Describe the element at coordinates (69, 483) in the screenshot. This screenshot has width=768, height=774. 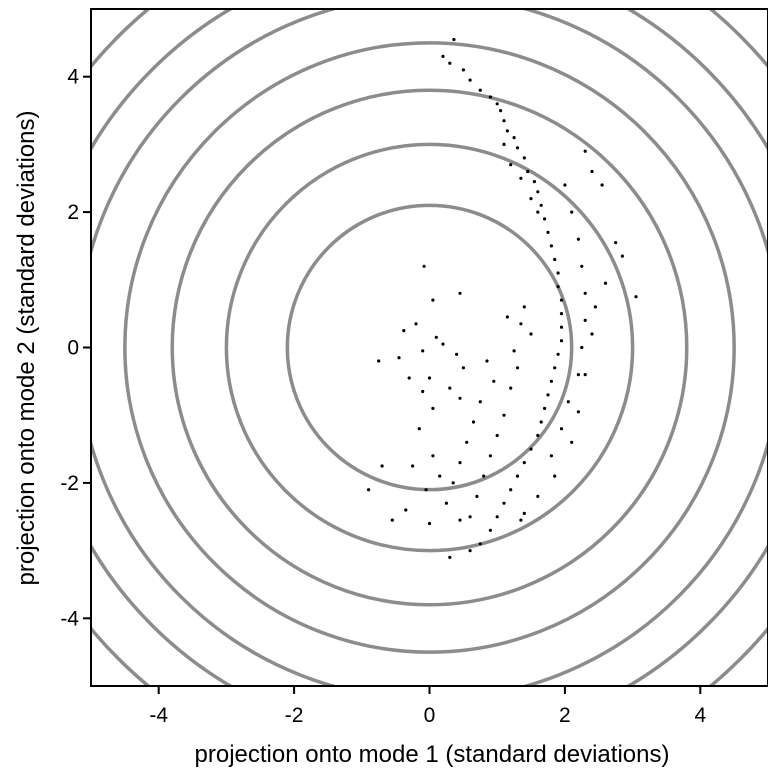
I see `y-tick-label: -2` at that location.